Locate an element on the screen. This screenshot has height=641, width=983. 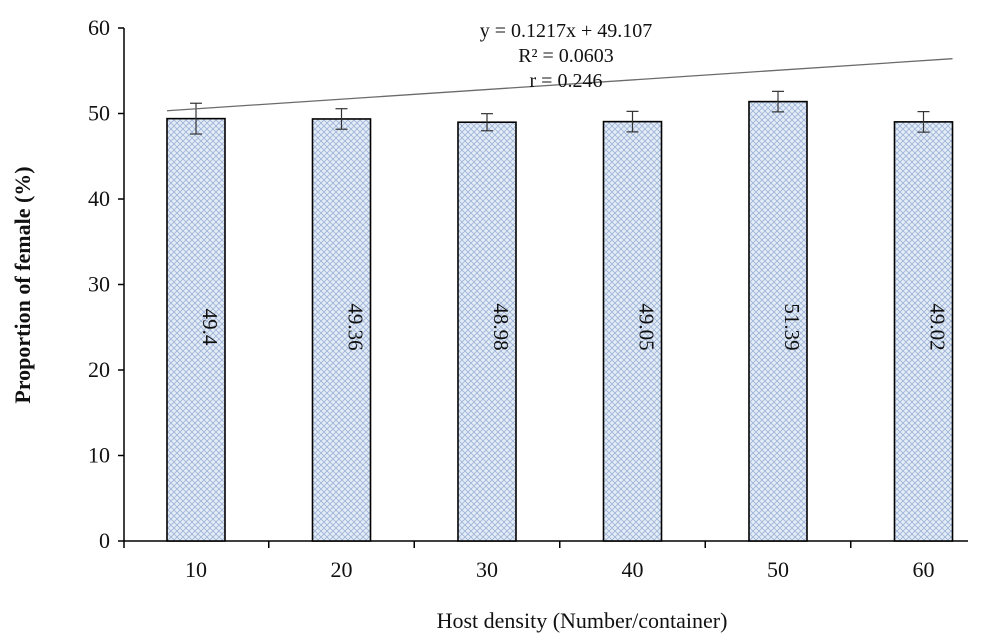
trendline is located at coordinates (559, 85).